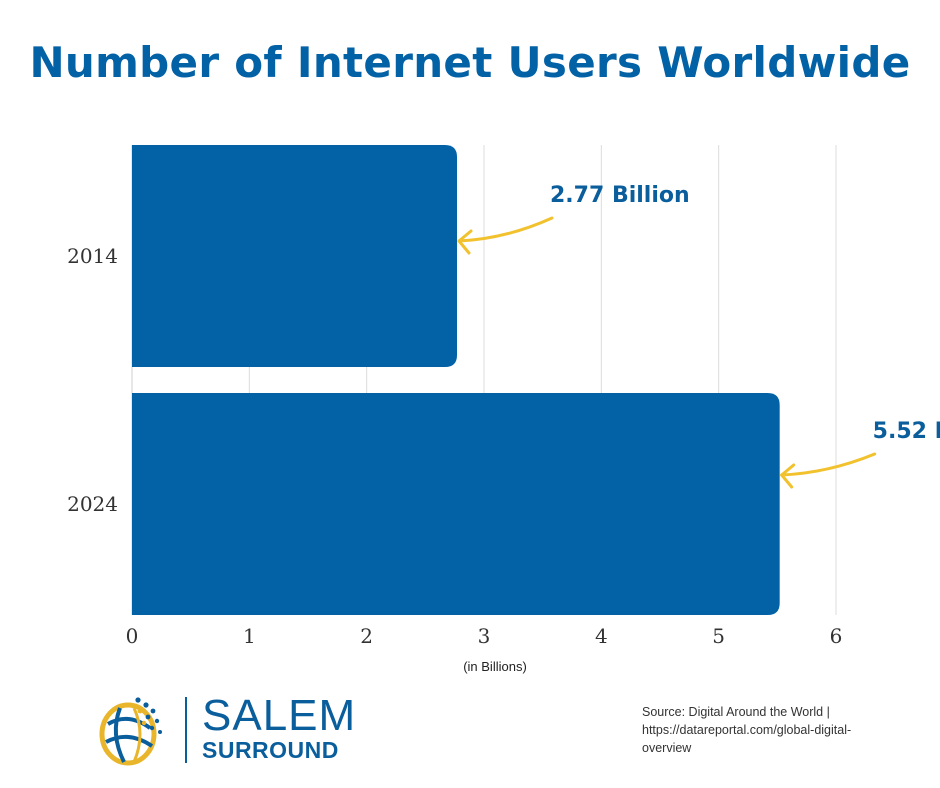 This screenshot has width=940, height=788. I want to click on y-tick-label: 2024, so click(92, 504).